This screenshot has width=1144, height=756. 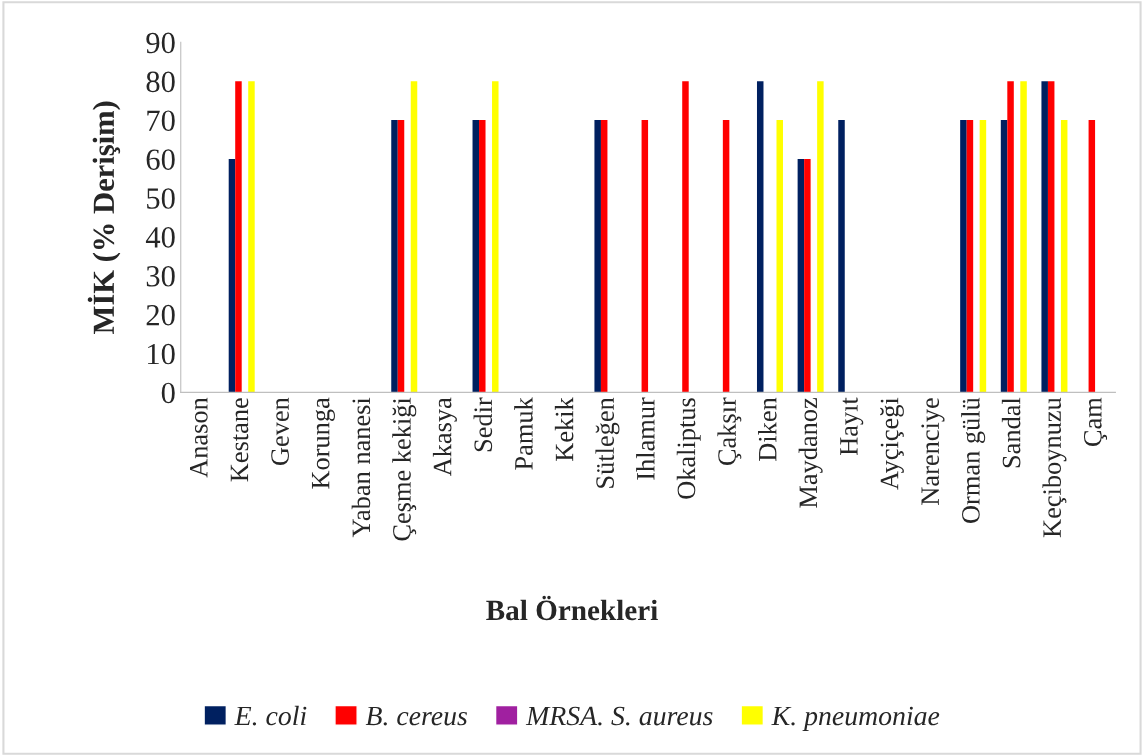 I want to click on y-tick-label: 90, so click(x=160, y=43).